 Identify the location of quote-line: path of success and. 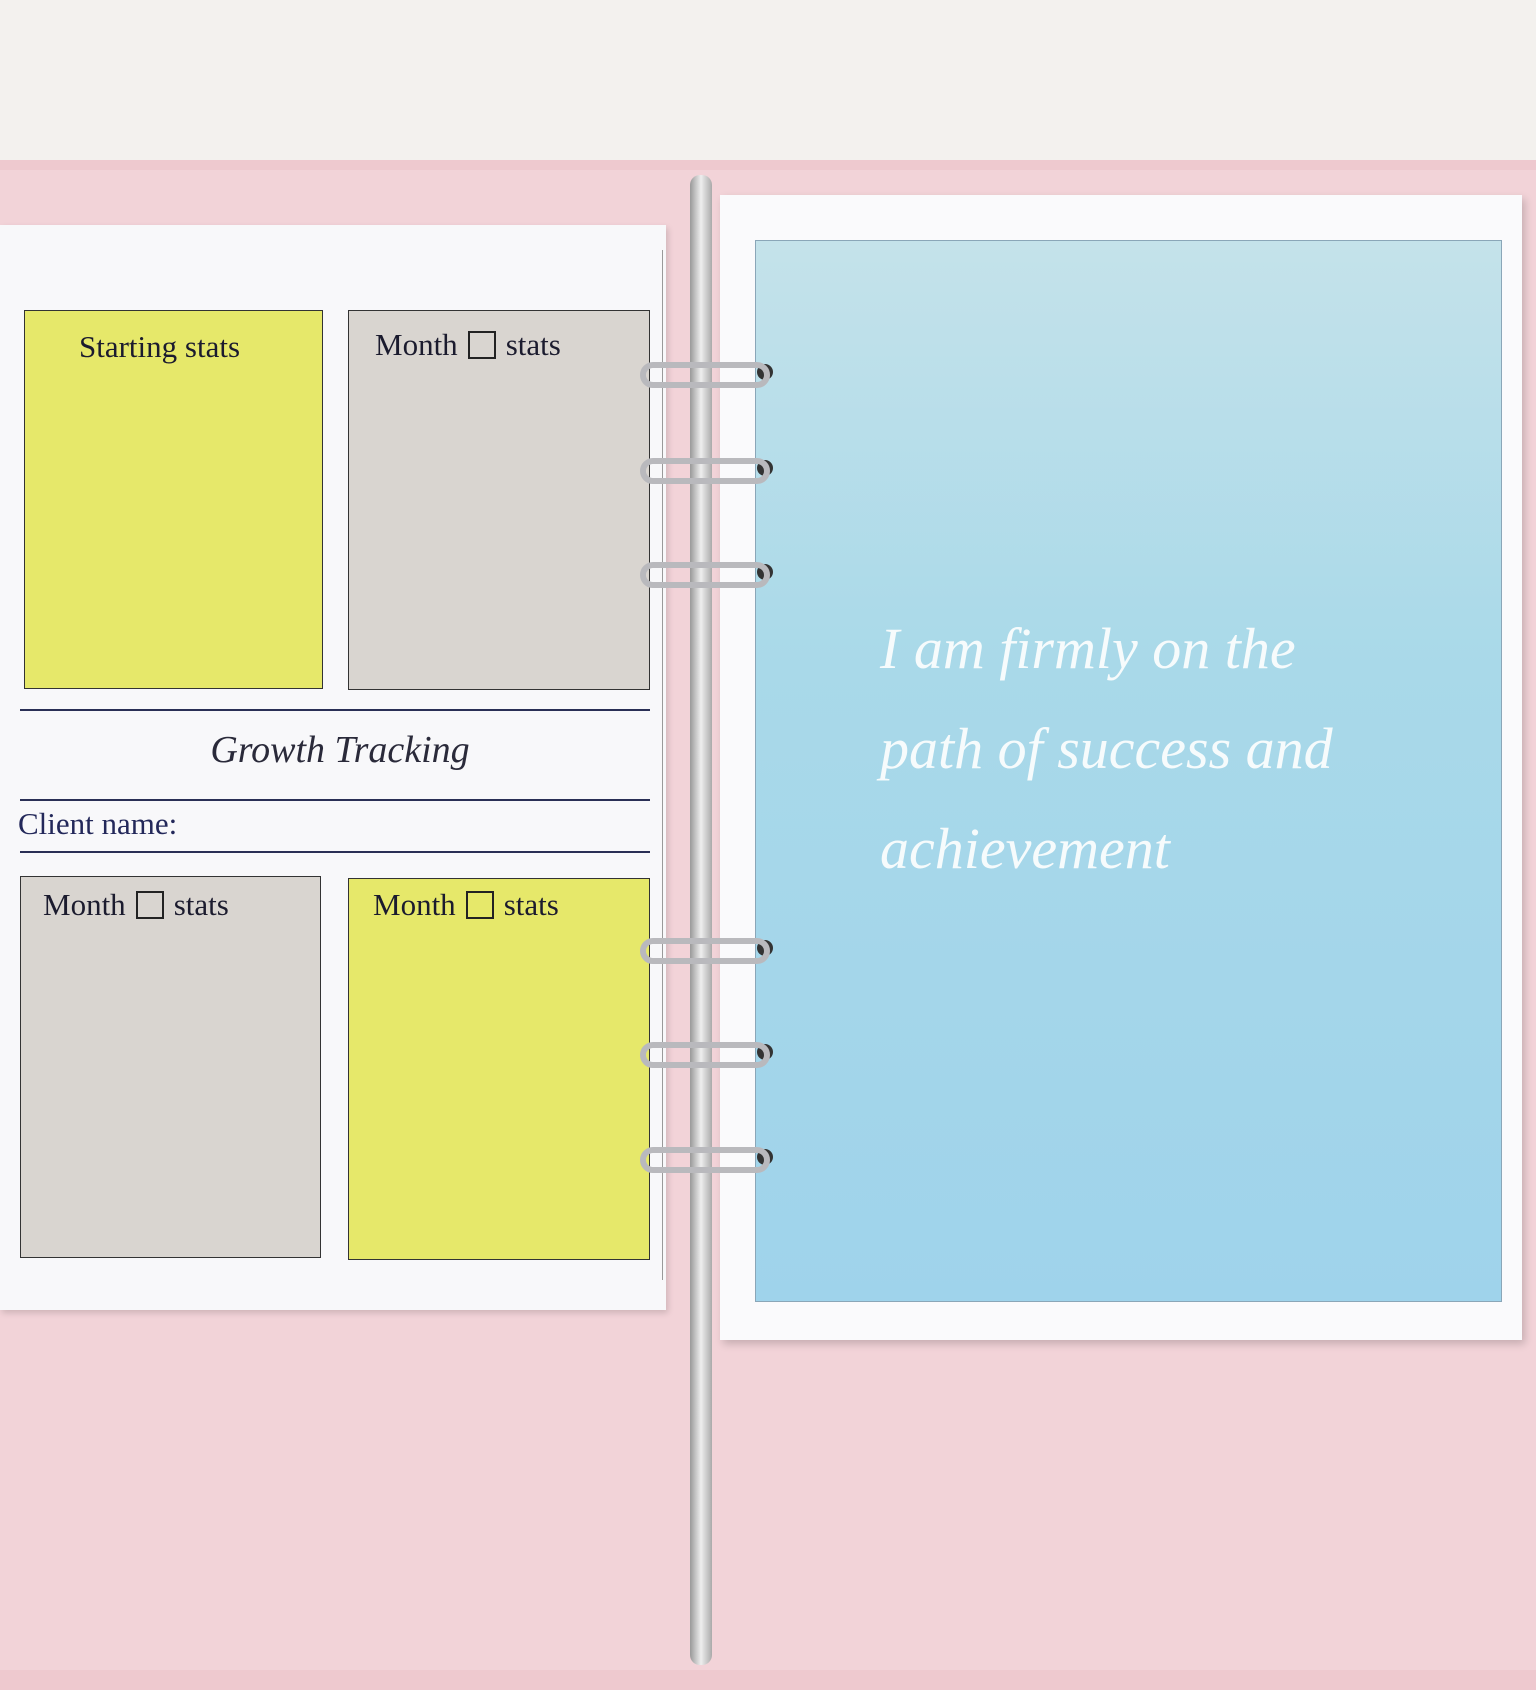
(1106, 748).